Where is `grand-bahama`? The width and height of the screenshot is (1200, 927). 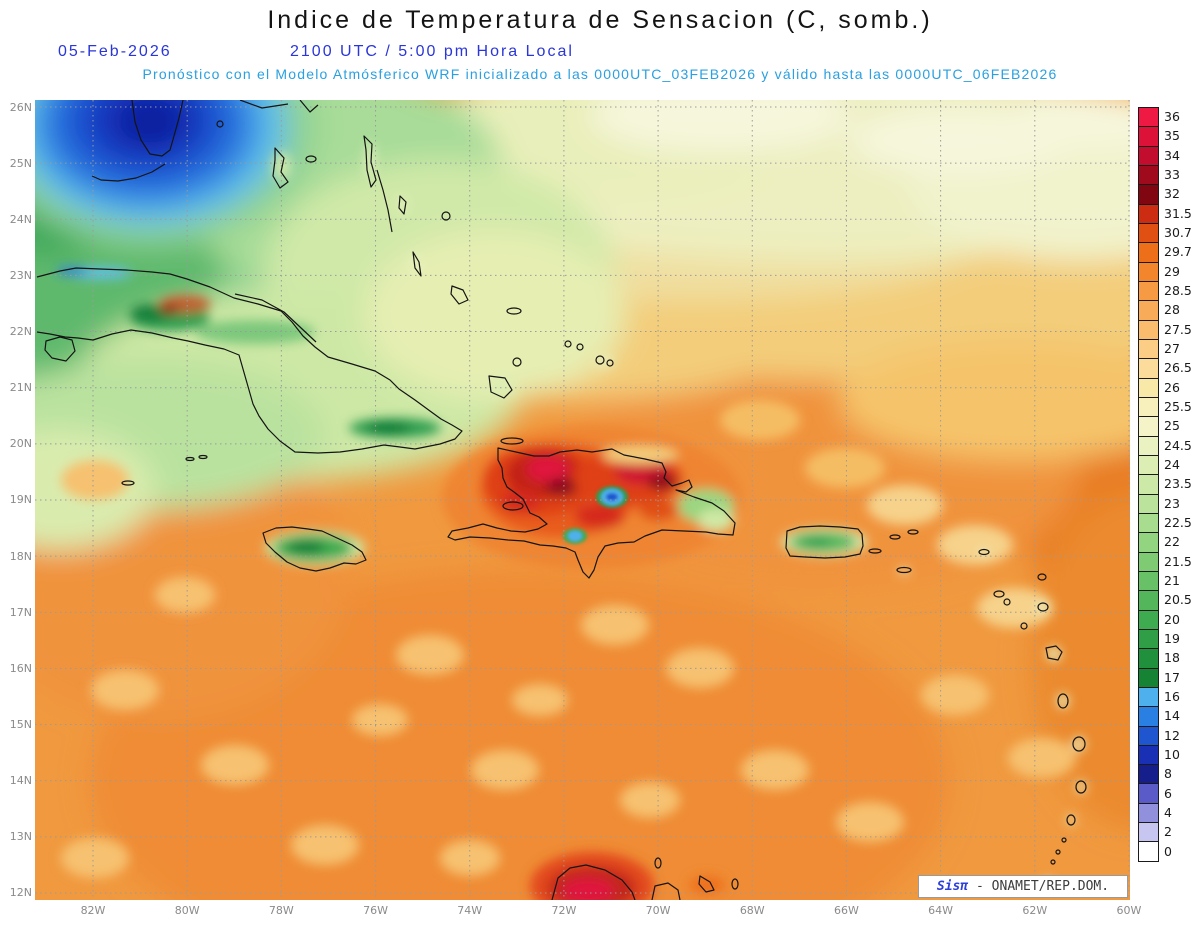 grand-bahama is located at coordinates (264, 104).